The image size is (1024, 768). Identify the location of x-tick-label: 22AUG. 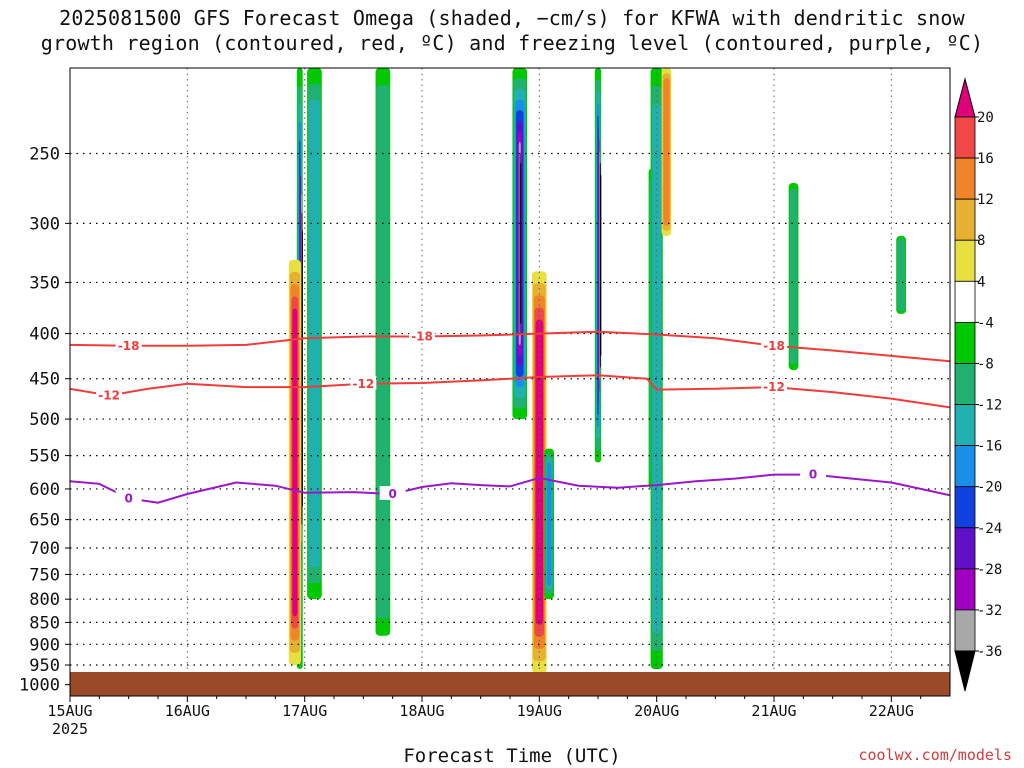
(891, 711).